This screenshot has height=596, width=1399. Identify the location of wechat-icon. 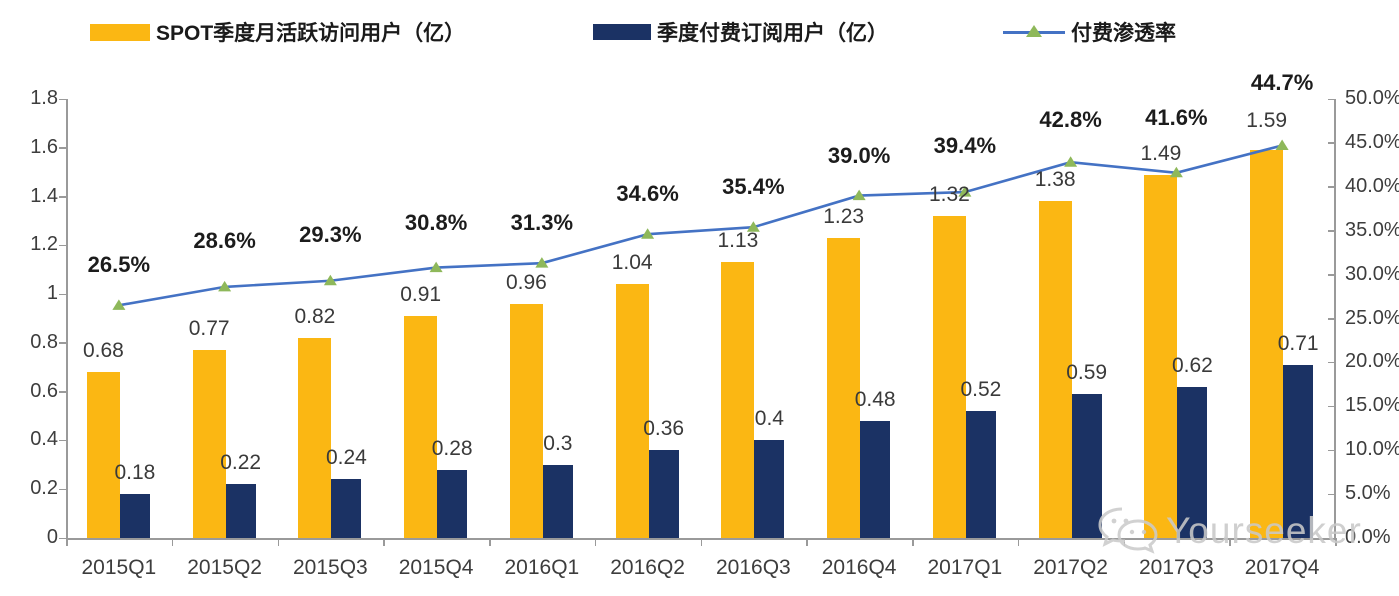
(1128, 530).